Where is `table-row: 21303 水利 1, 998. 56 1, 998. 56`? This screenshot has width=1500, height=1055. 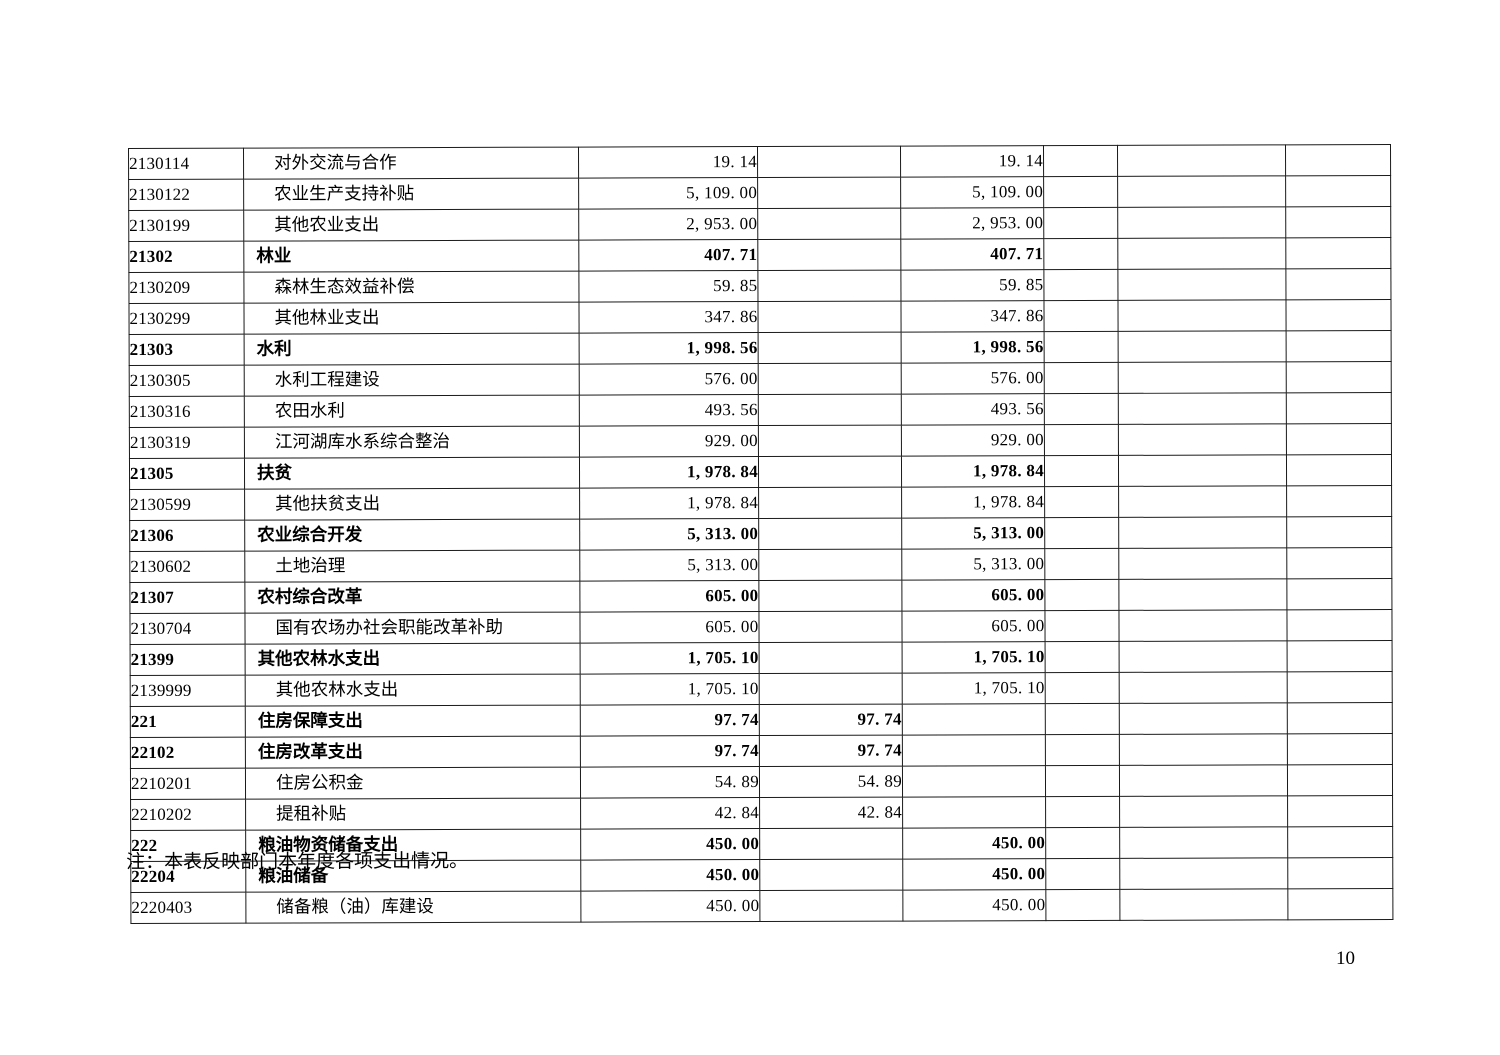 table-row: 21303 水利 1, 998. 56 1, 998. 56 is located at coordinates (760, 348).